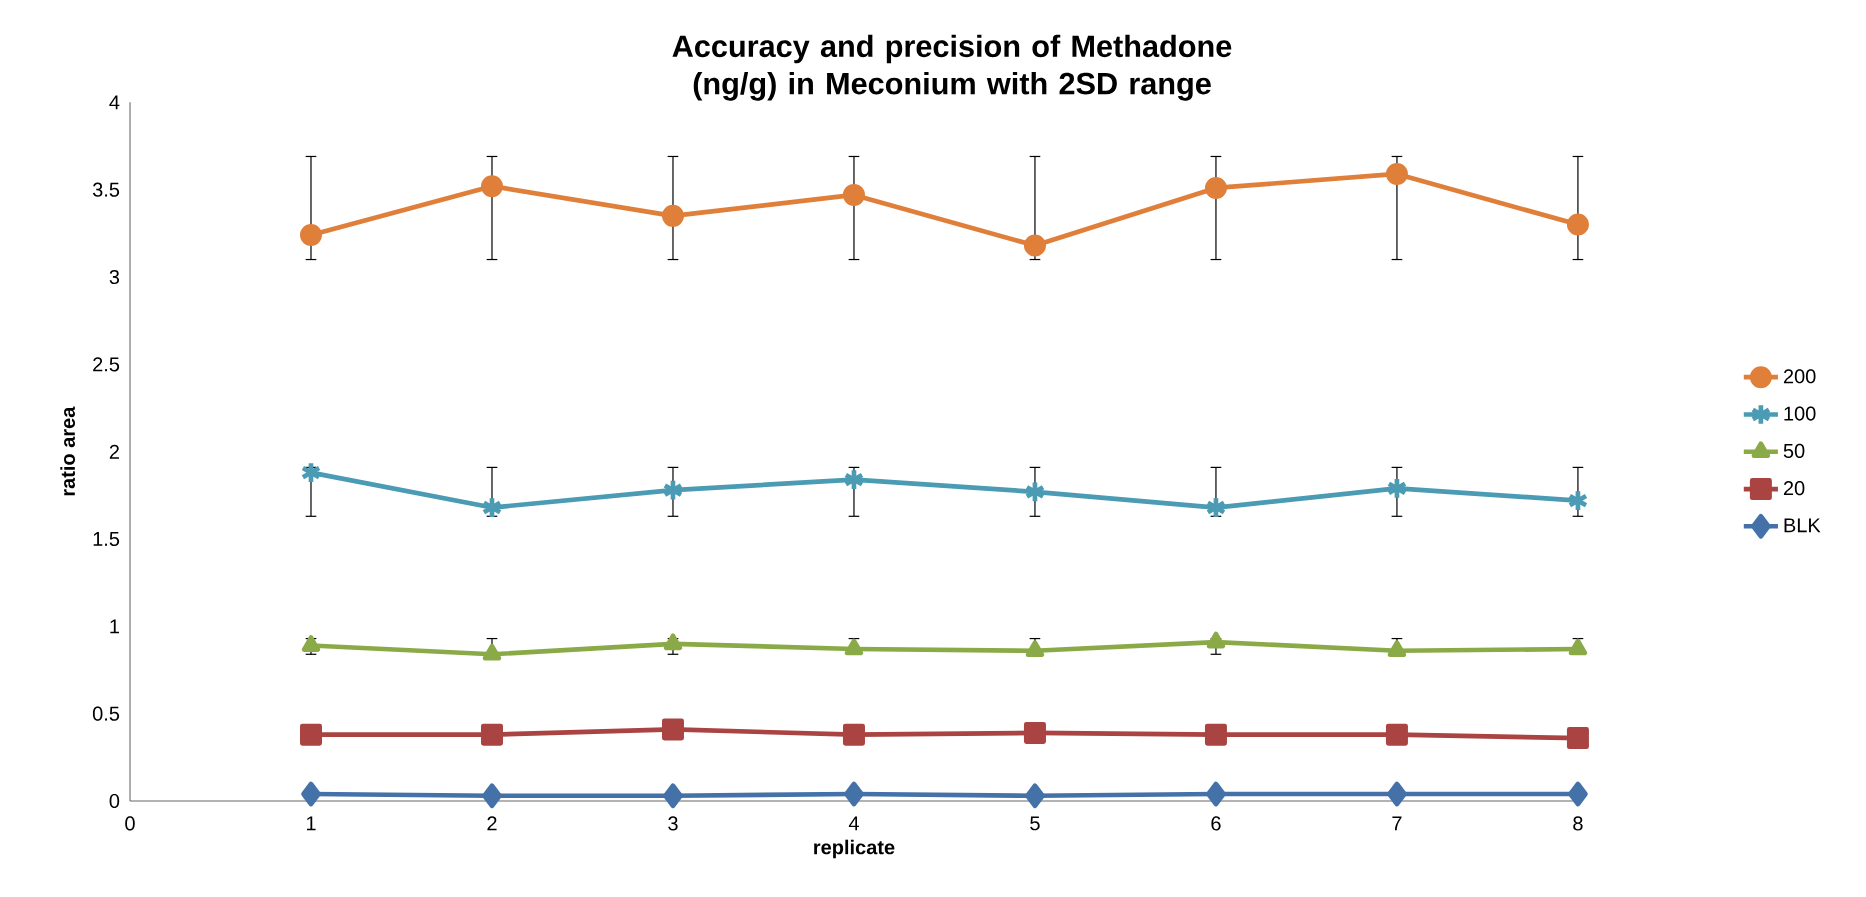  I want to click on y-tick-label: 3.5, so click(106, 189).